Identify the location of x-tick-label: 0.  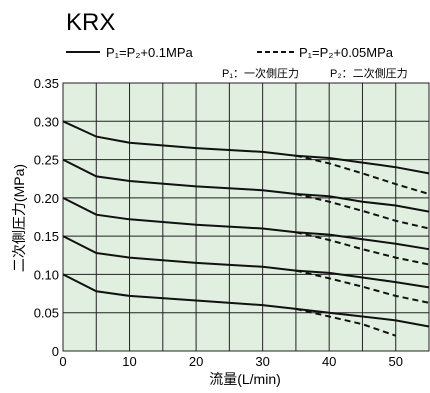
(62, 361).